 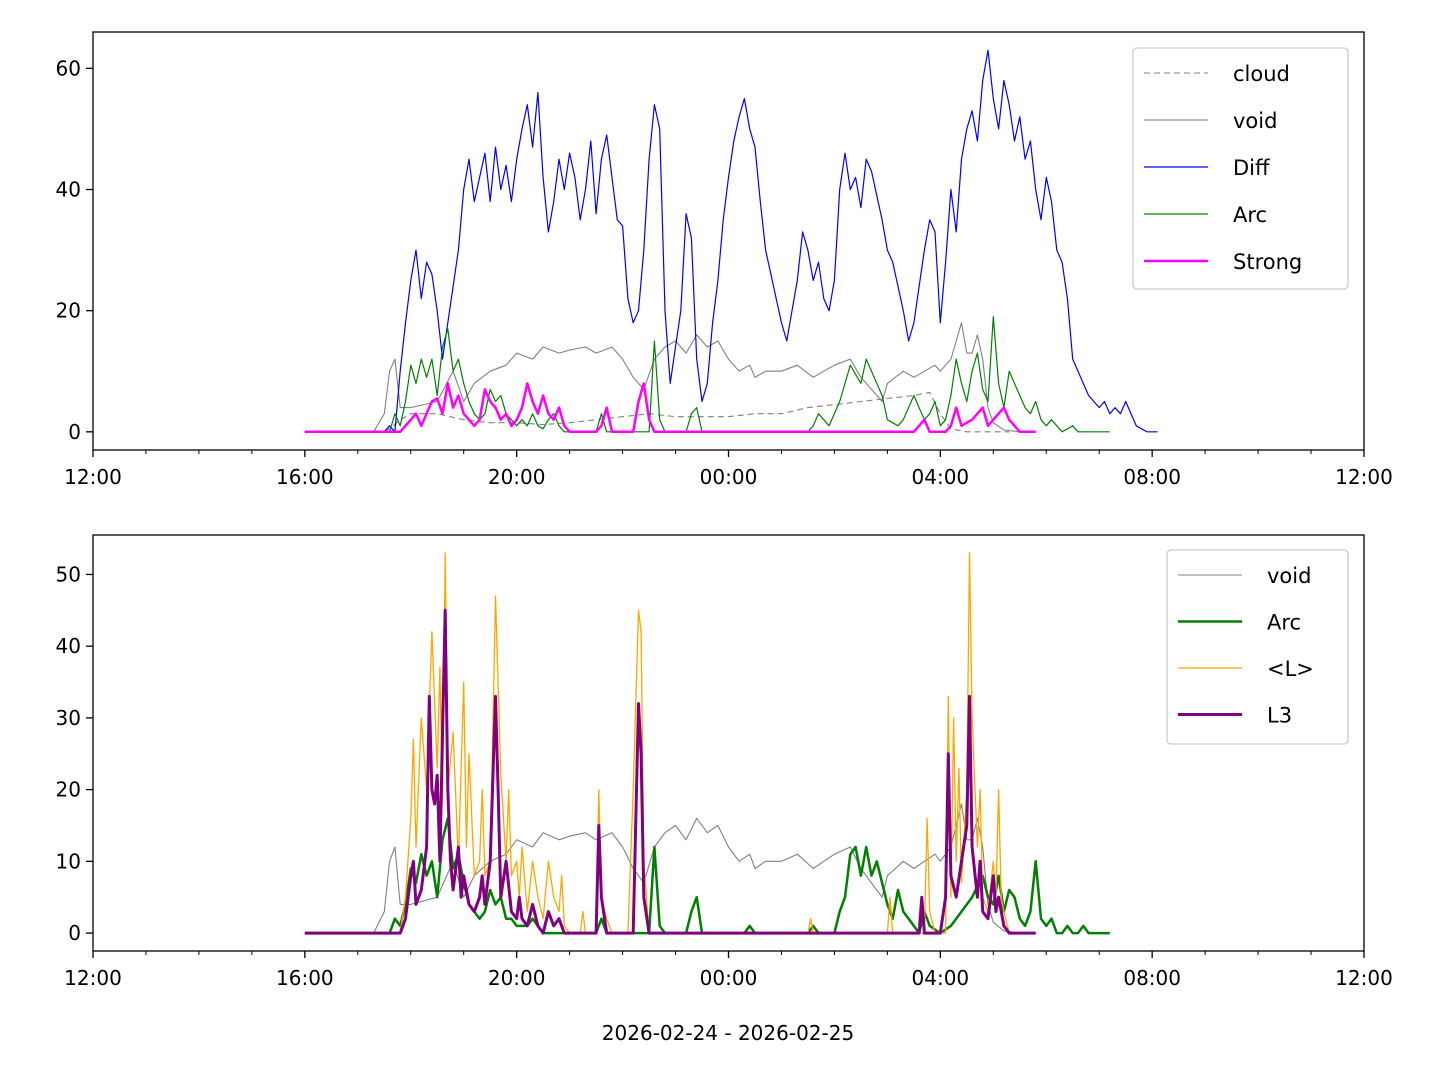 I want to click on legend-label: Diff, so click(x=1251, y=168).